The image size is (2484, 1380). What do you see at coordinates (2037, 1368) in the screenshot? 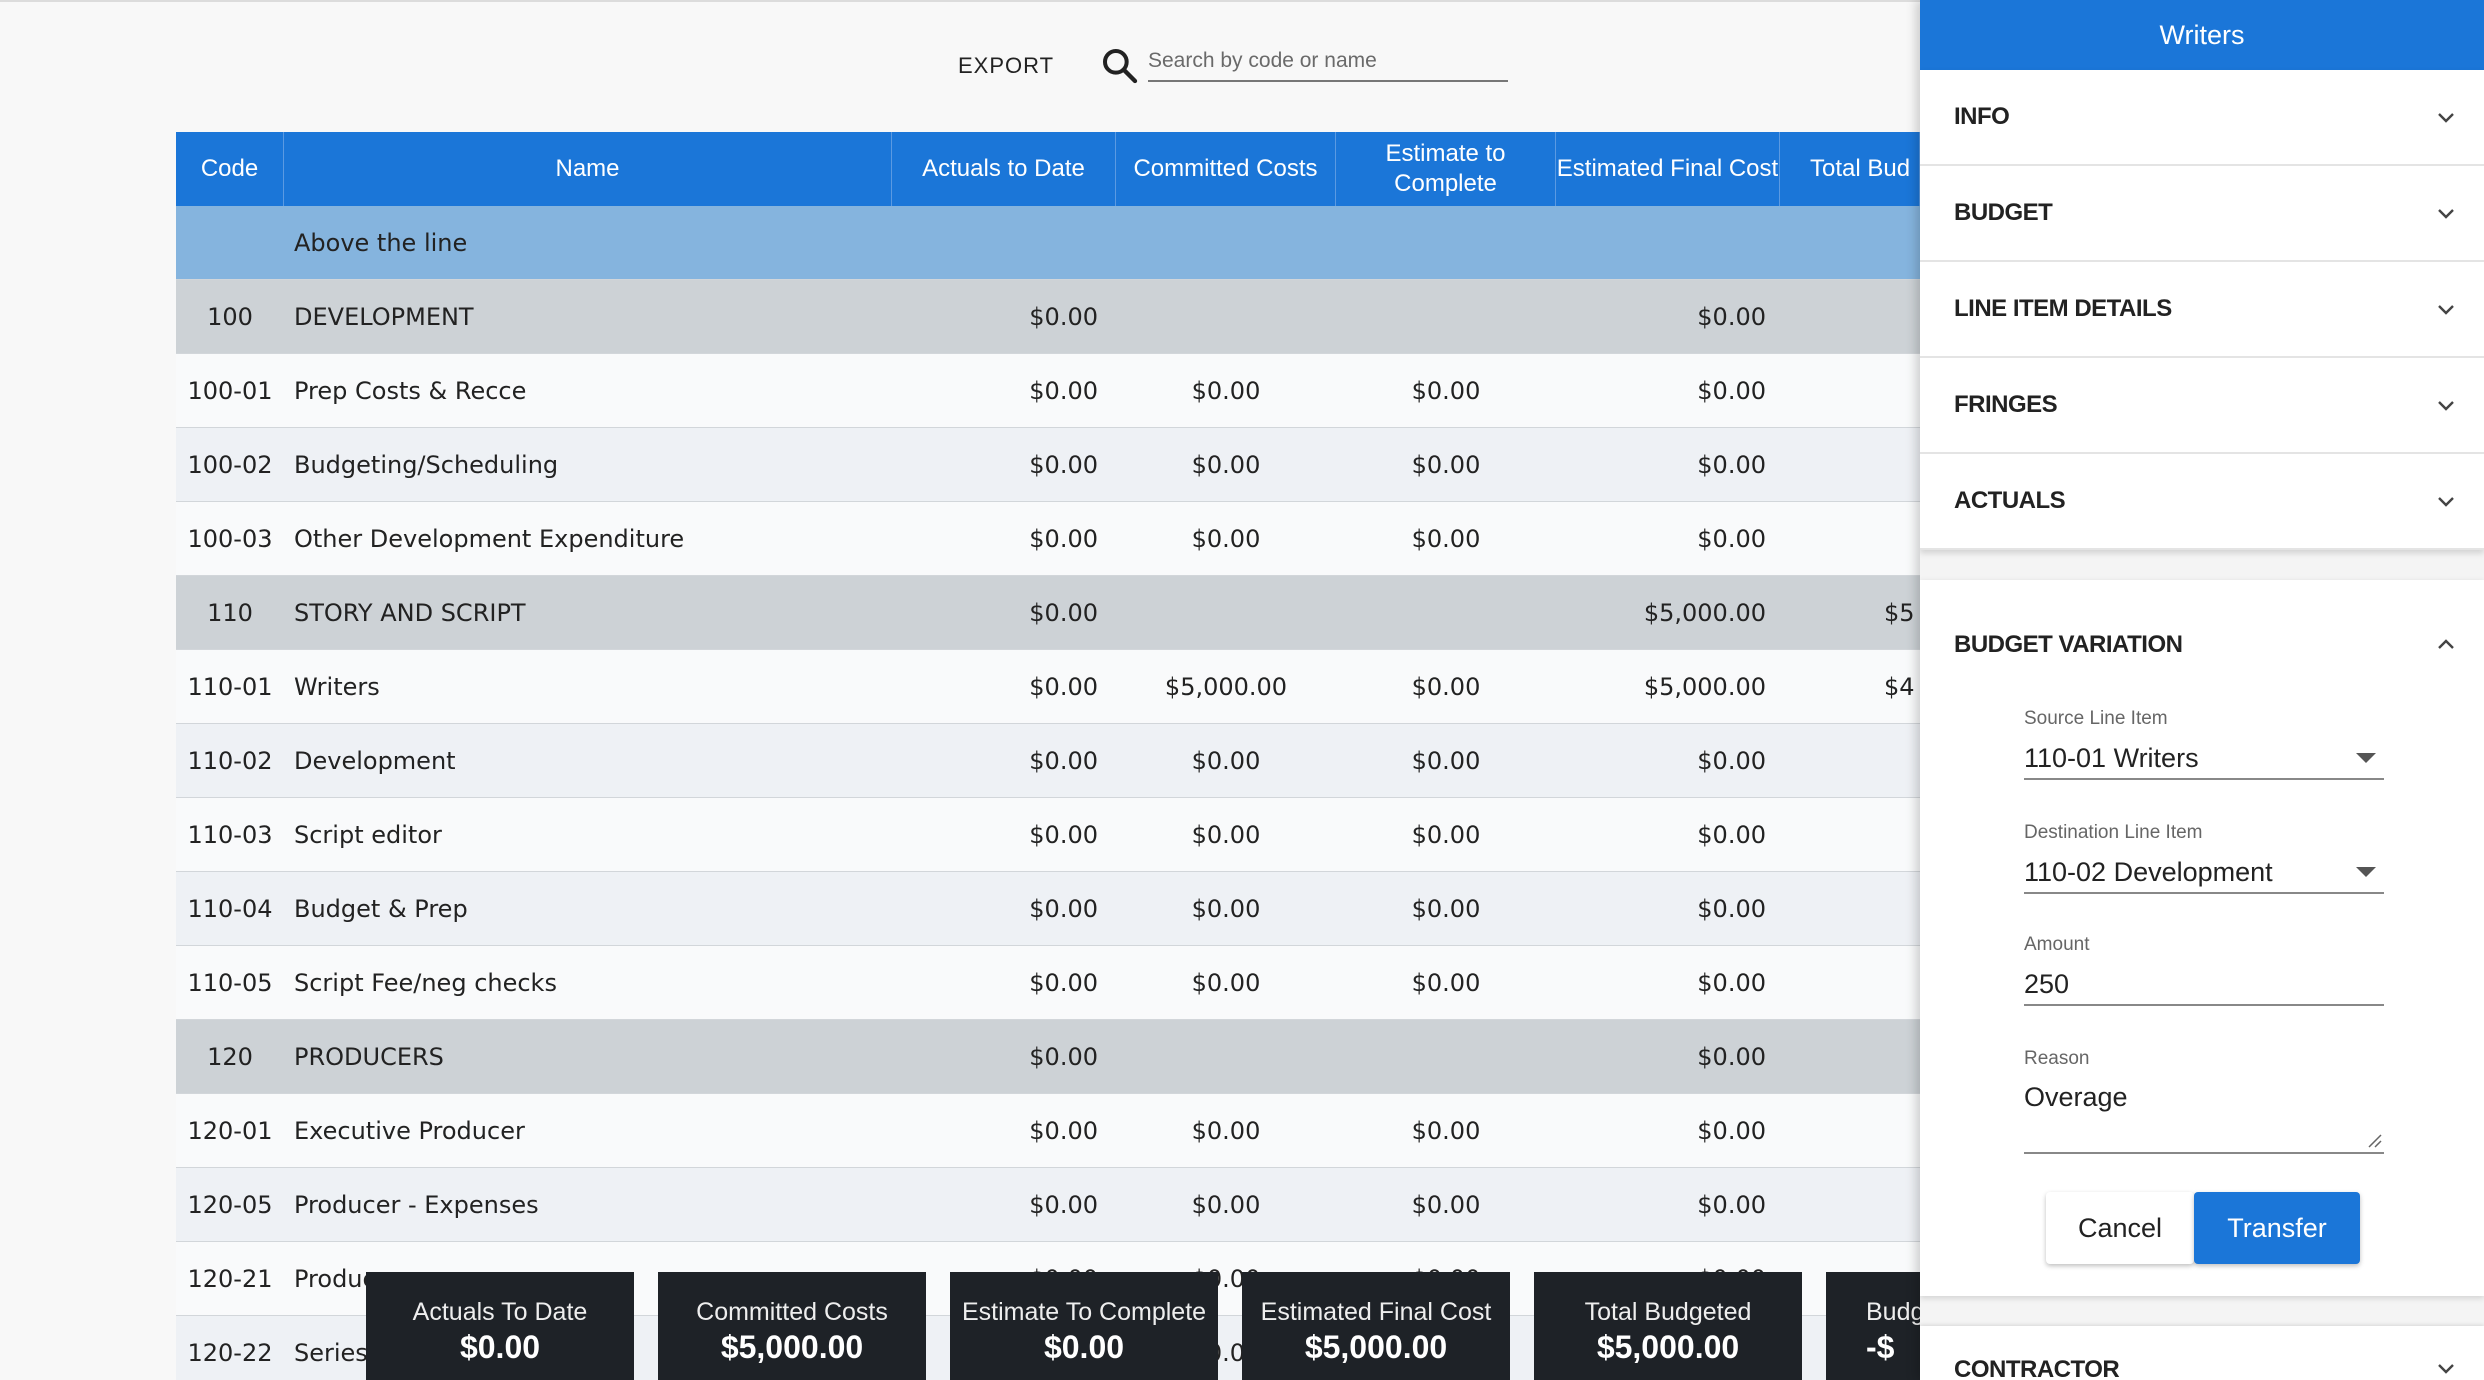
I see `contractor-label: CONTRACTOR` at bounding box center [2037, 1368].